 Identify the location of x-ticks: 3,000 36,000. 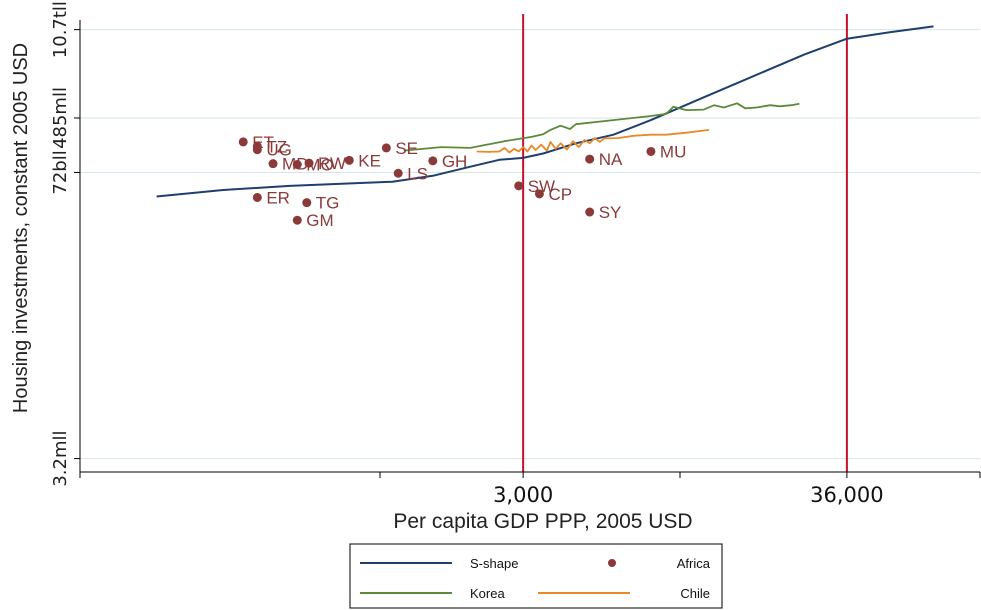
(530, 489).